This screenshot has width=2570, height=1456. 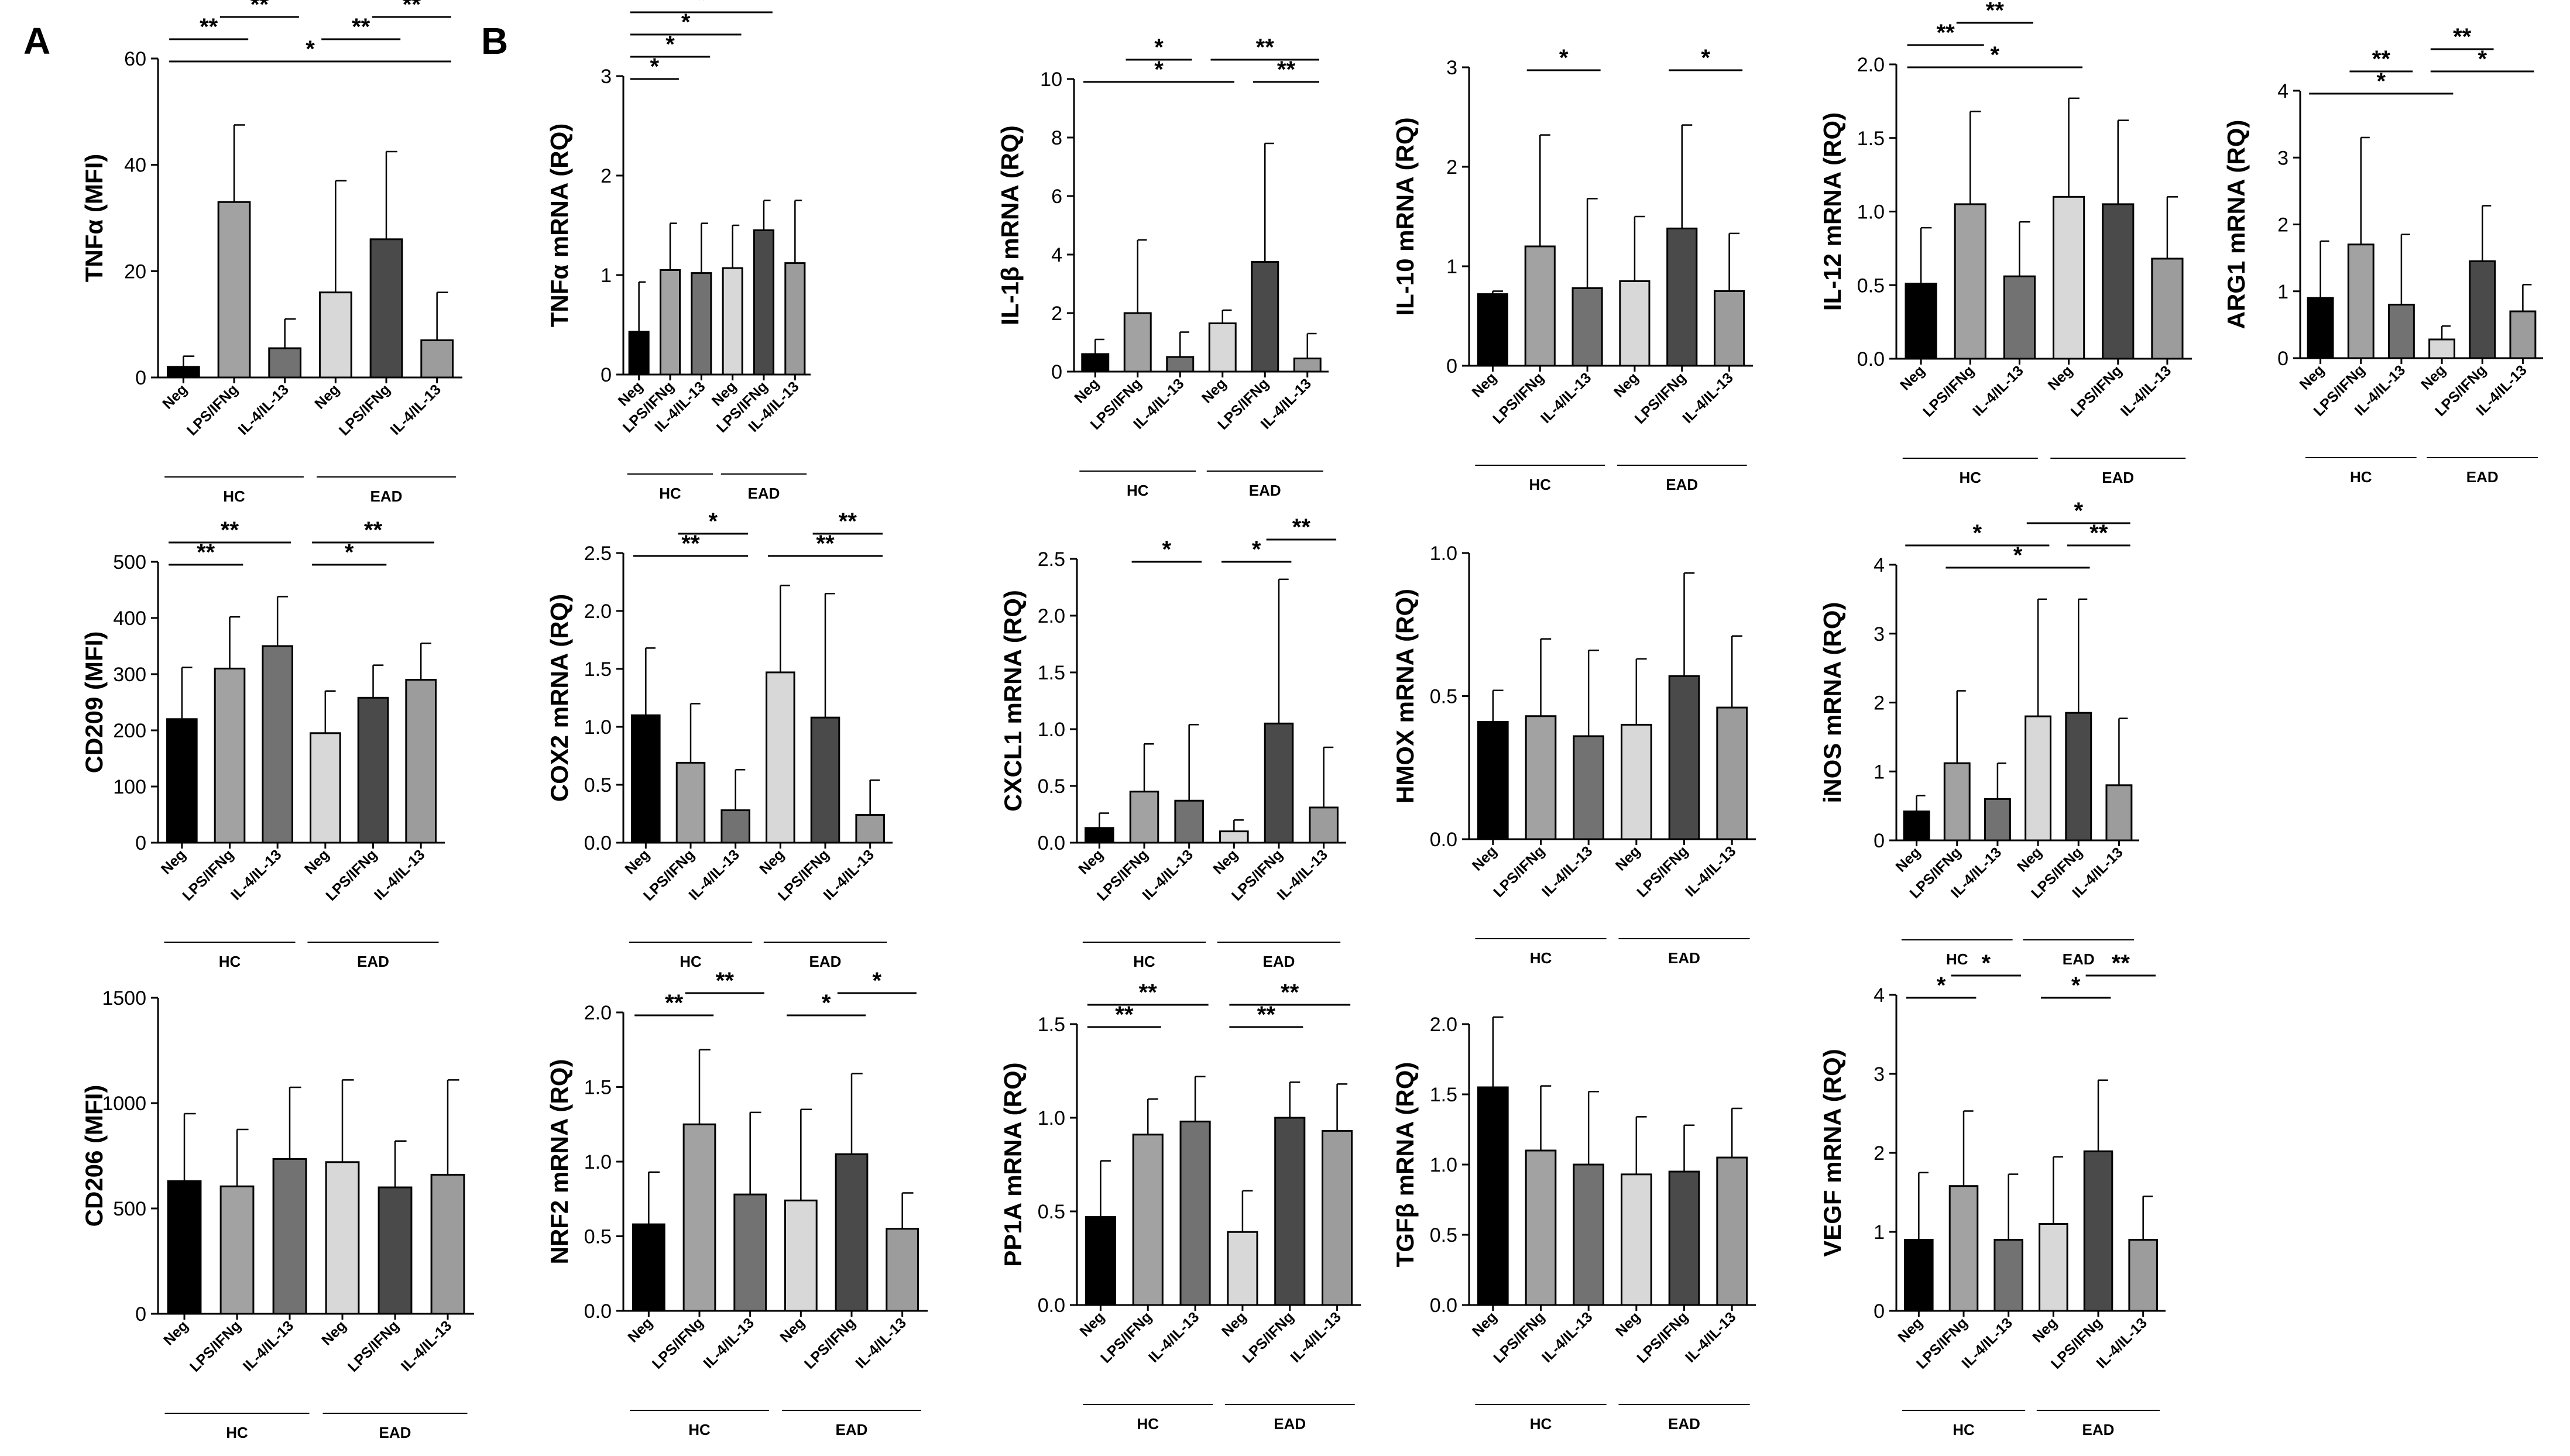 I want to click on y-tick-label: 300, so click(x=129, y=675).